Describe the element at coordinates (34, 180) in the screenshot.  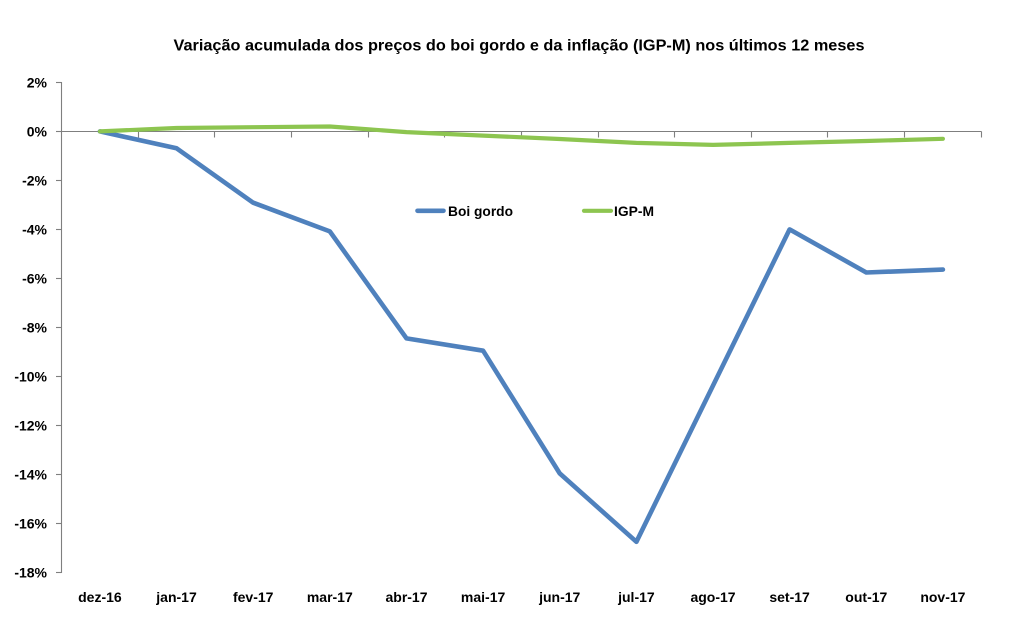
I see `svg-text: -2%` at that location.